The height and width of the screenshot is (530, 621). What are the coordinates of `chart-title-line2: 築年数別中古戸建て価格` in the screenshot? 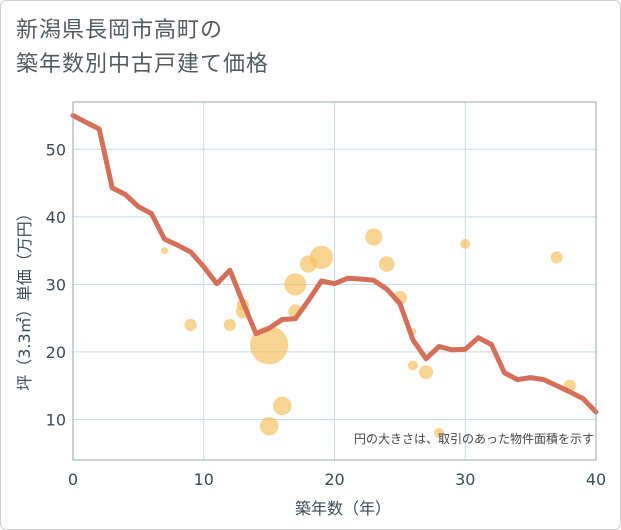 It's located at (143, 64).